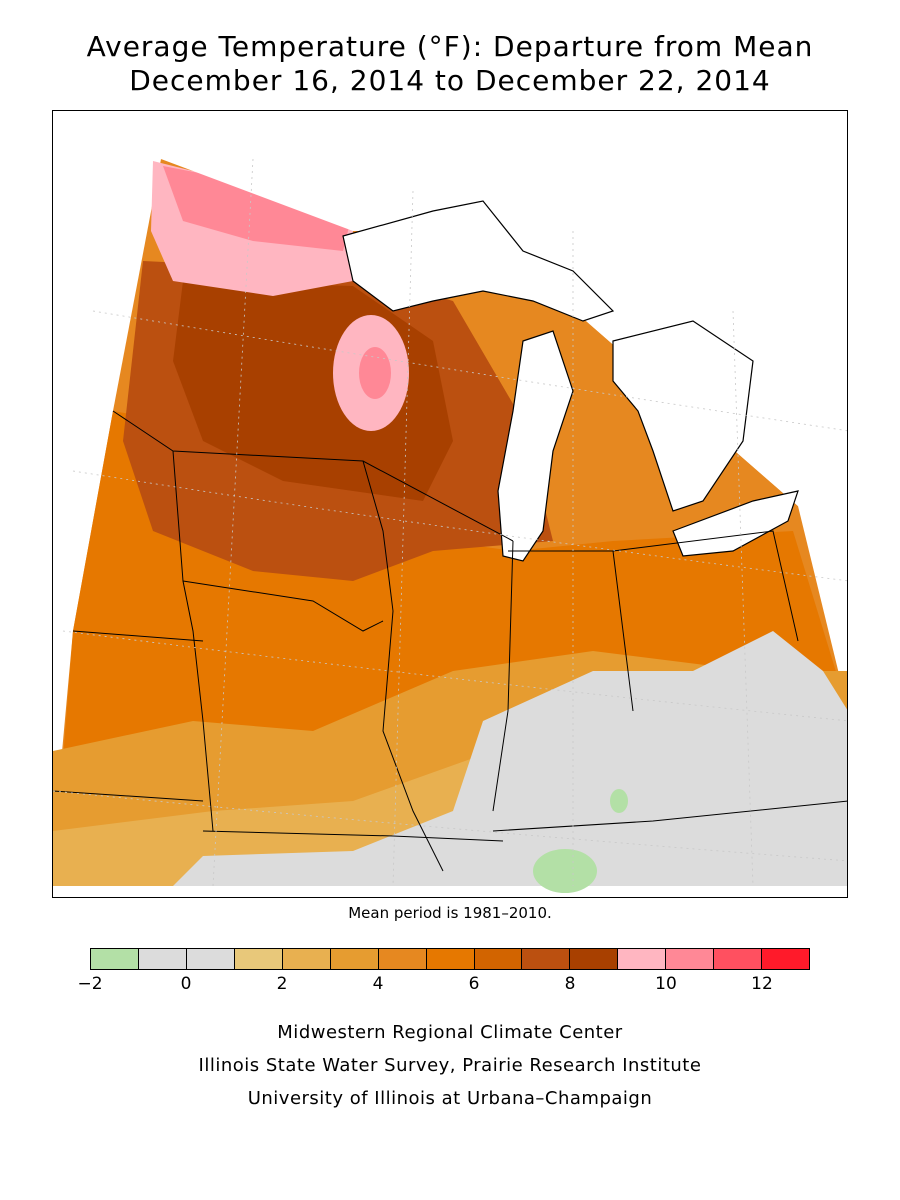 Image resolution: width=900 pixels, height=1200 pixels. I want to click on zone-green-kentucky, so click(565, 871).